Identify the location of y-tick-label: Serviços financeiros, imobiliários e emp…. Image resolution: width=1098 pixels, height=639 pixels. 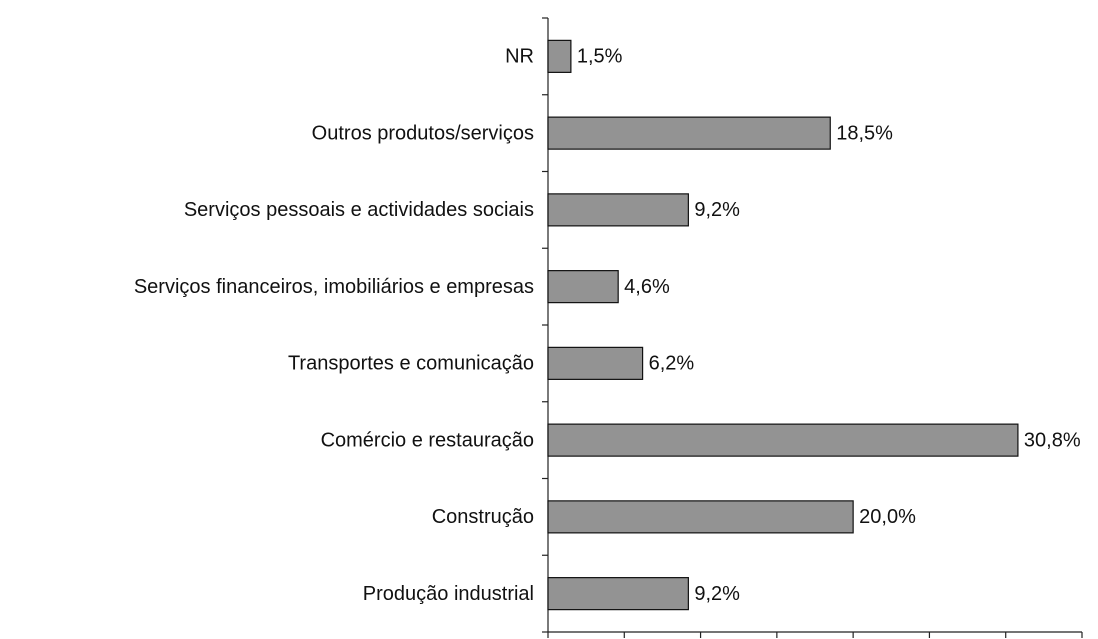
(334, 287).